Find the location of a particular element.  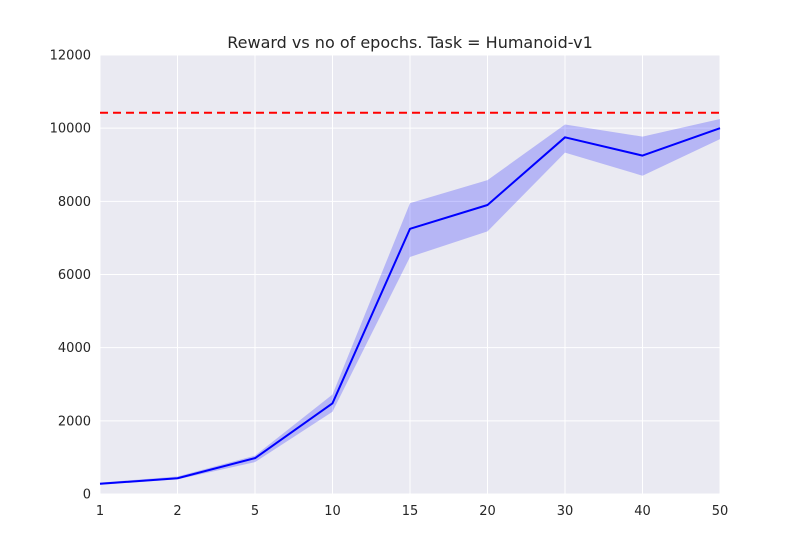

x-tick-label: 20 is located at coordinates (487, 511).